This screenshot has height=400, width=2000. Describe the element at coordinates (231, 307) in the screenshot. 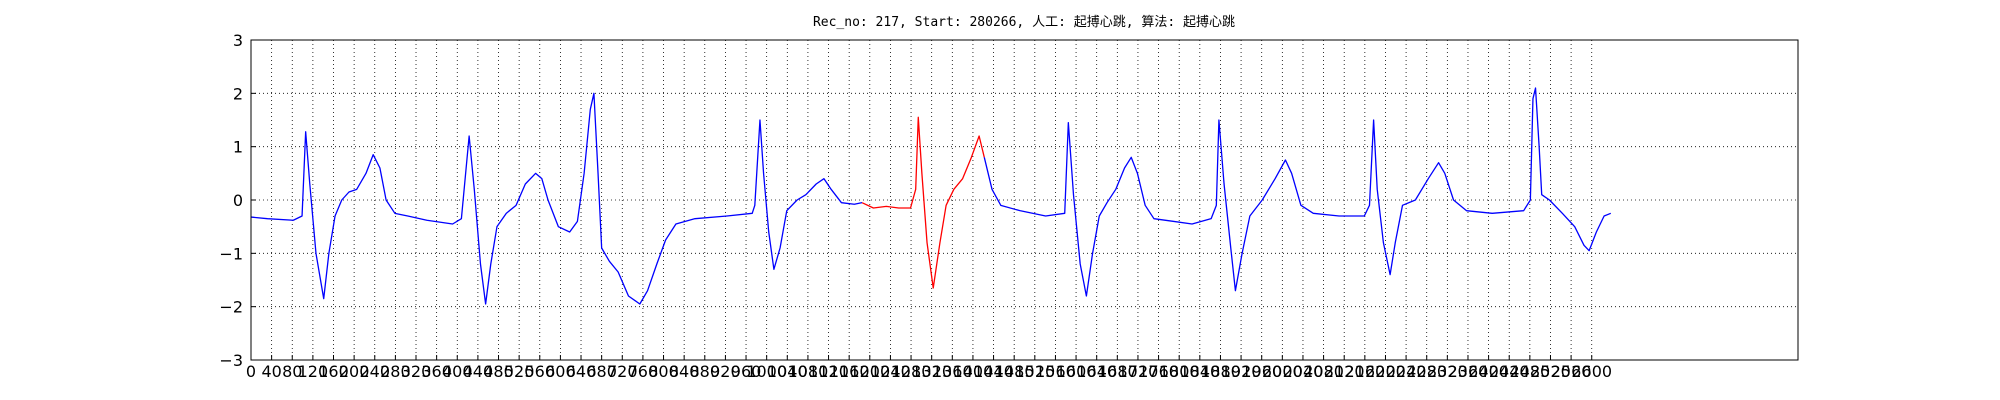

I see `y-tick-label: −2` at that location.